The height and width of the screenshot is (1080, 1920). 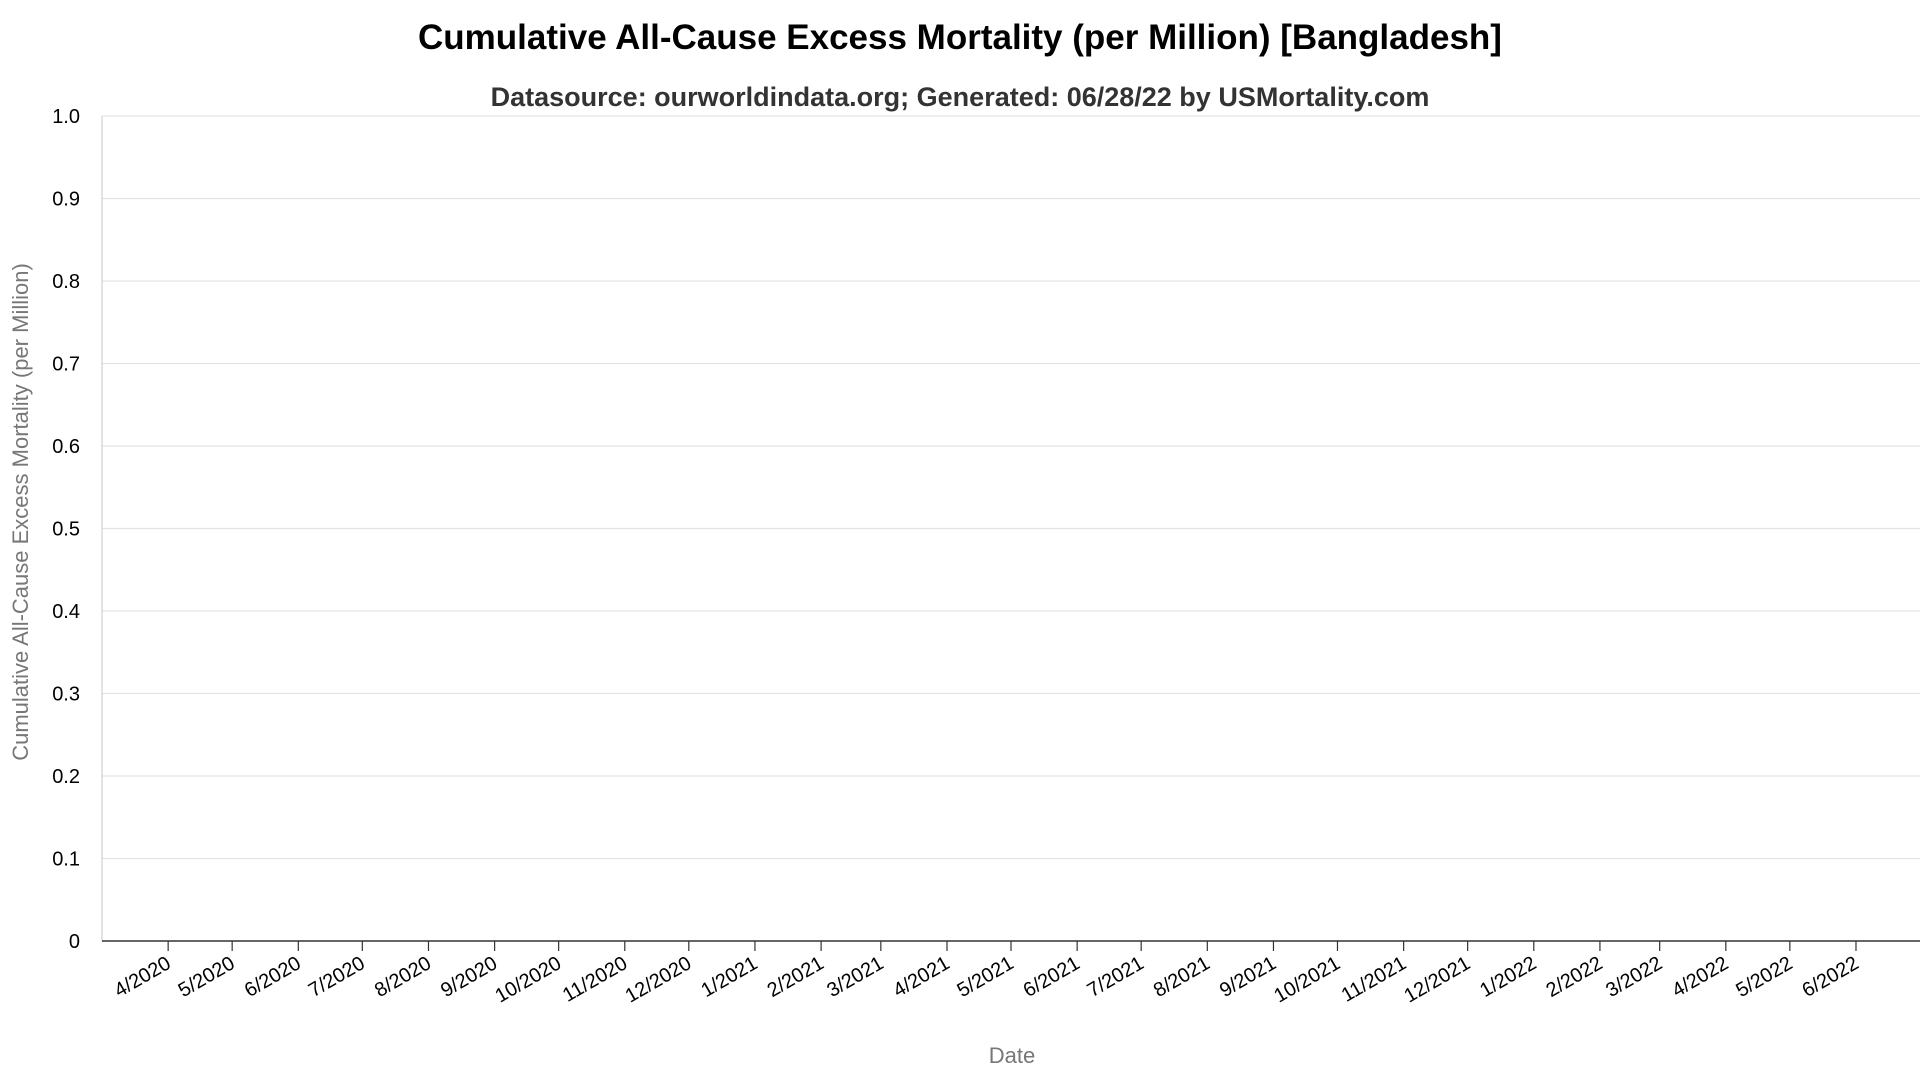 I want to click on x-tick-label: 3/2022, so click(x=1634, y=977).